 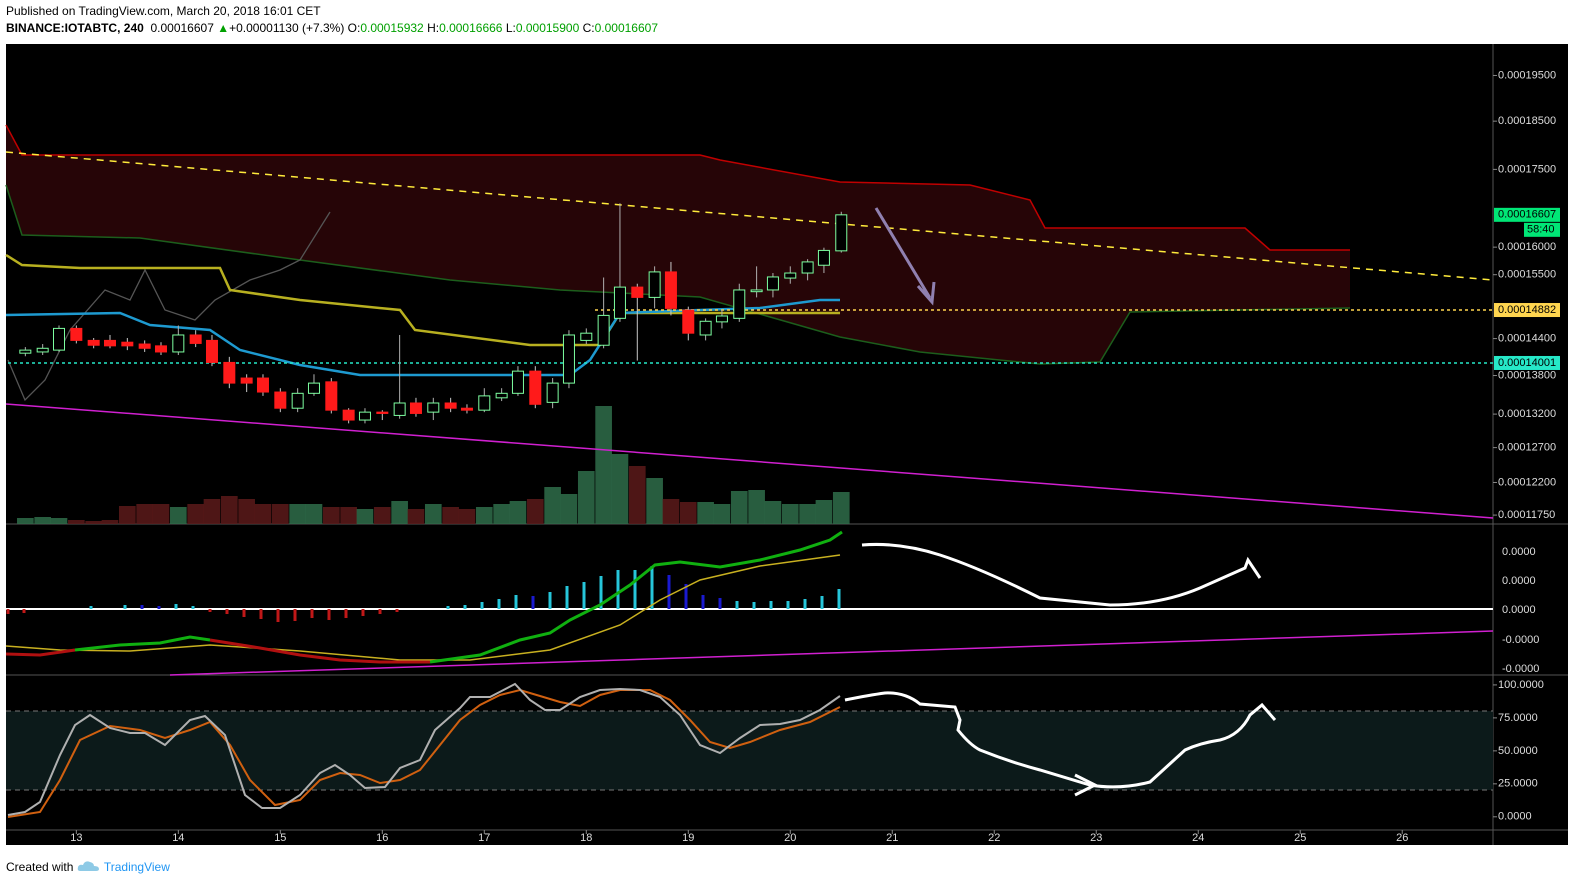 I want to click on o: 0.00015932, so click(x=392, y=28).